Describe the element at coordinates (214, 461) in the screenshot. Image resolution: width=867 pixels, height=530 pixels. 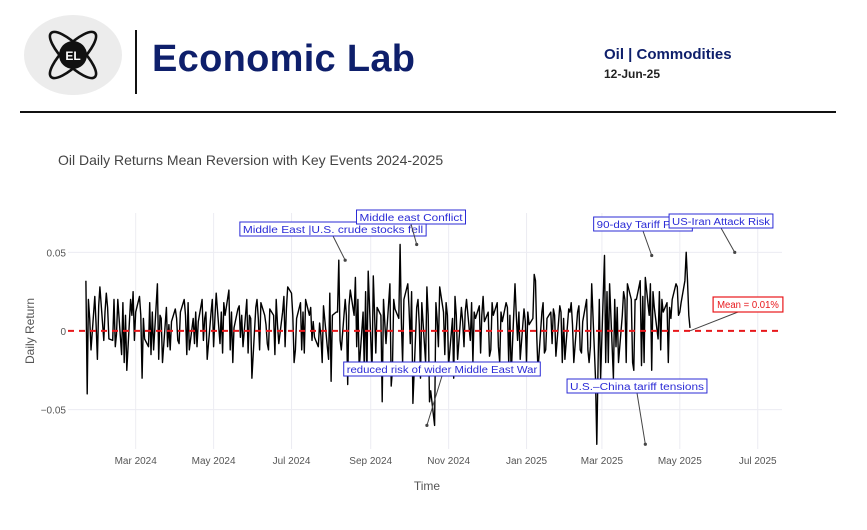
I see `x-tick-label: May 2024` at that location.